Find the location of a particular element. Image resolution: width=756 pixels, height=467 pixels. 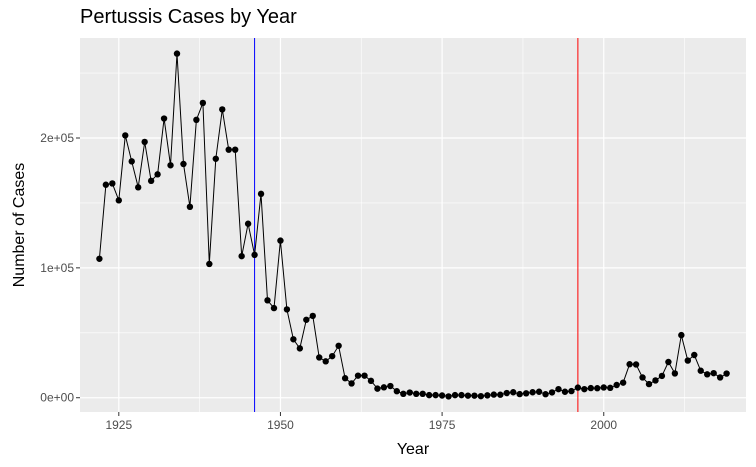

y-tick-label: 1e+05 is located at coordinates (57, 268).